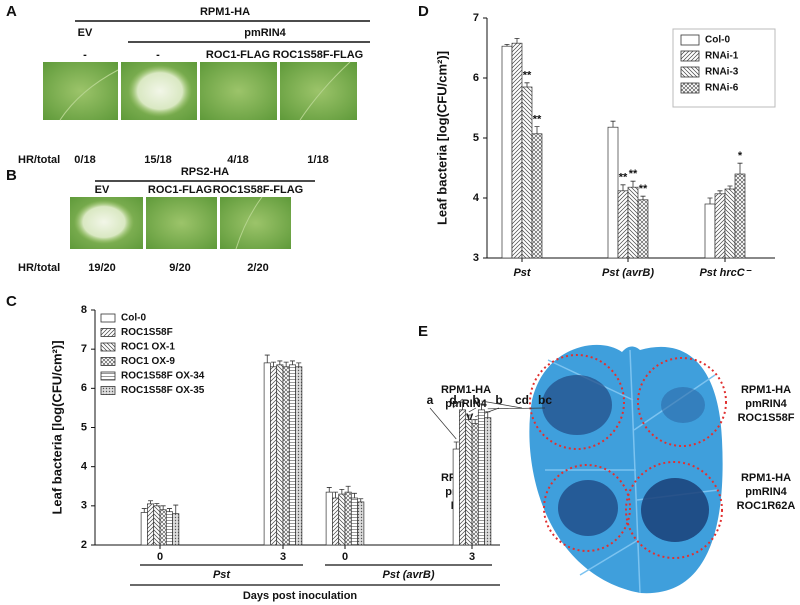  I want to click on sample-label: ROC1S58F, so click(766, 418).